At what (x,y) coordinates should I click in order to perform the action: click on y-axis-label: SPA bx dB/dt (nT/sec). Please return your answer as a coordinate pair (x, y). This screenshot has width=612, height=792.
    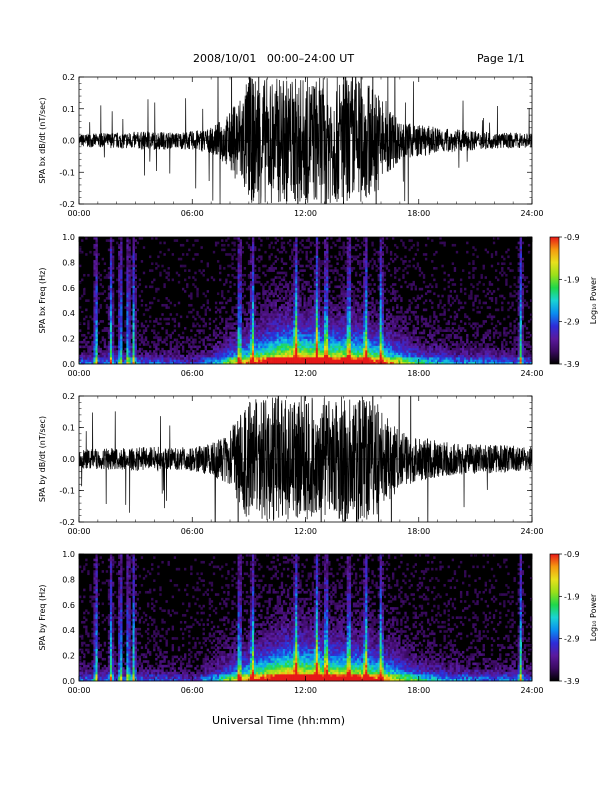
    Looking at the image, I should click on (42, 140).